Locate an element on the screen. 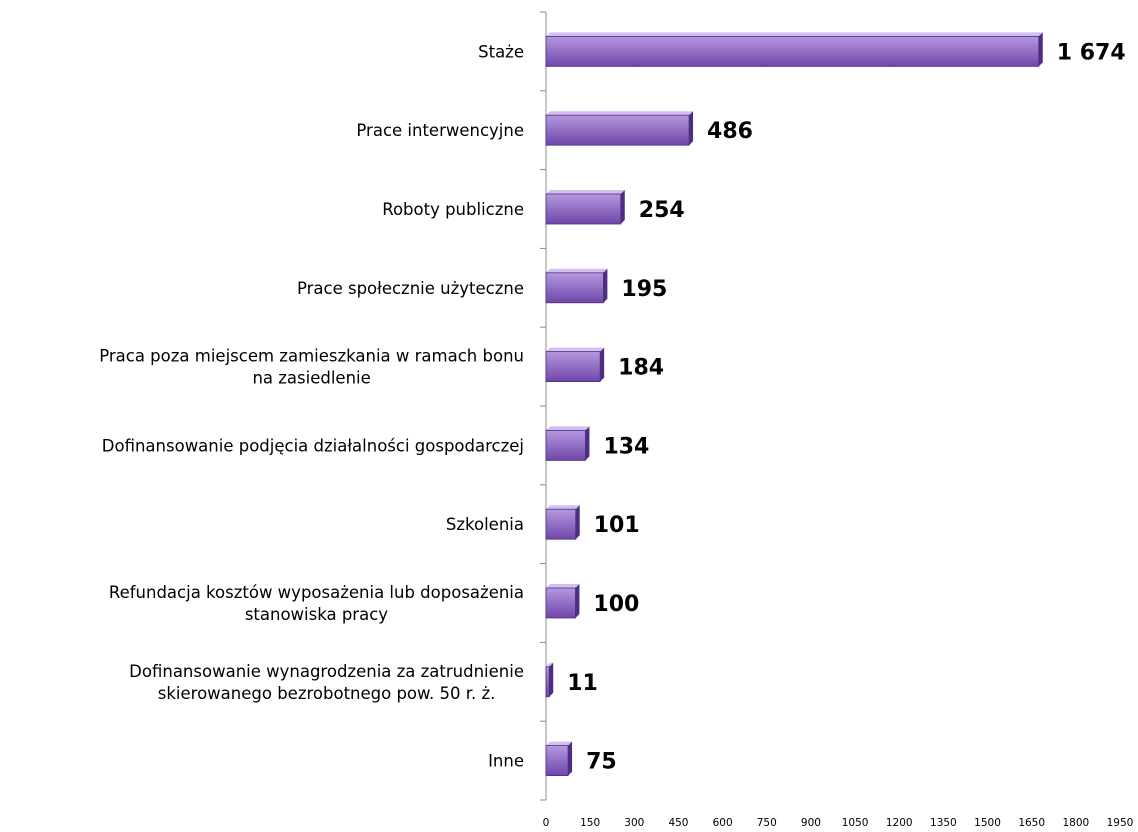 The image size is (1138, 832). category-label: Prace interwencyjne is located at coordinates (440, 130).